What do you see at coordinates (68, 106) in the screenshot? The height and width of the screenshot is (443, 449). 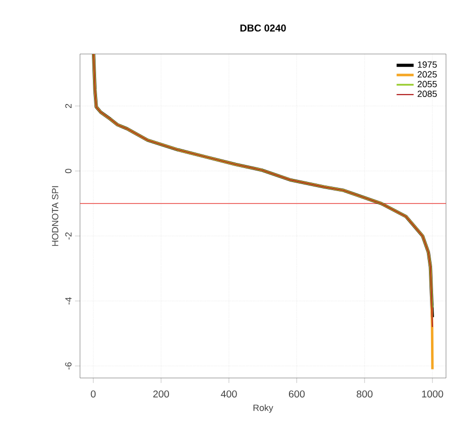 I see `y-tick-label: 2` at bounding box center [68, 106].